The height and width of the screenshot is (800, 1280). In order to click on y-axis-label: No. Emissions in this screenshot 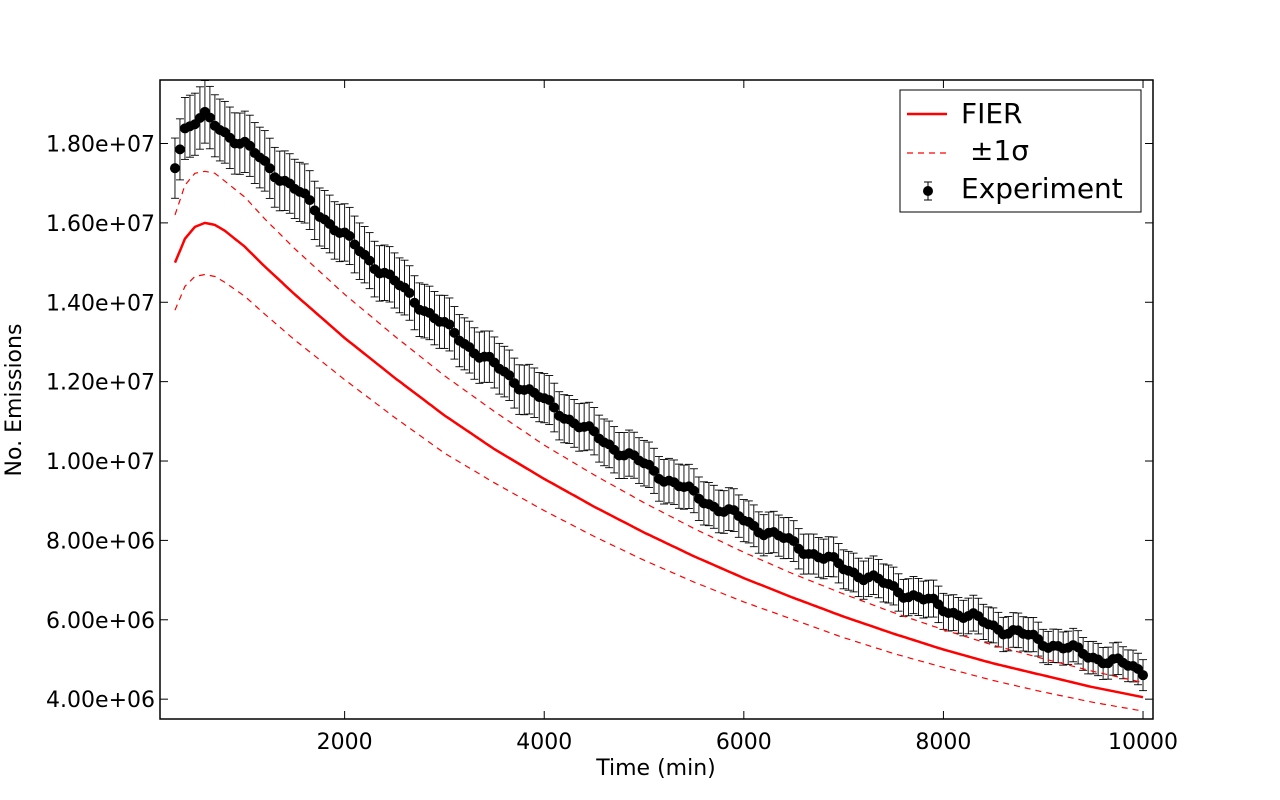, I will do `click(14, 400)`.